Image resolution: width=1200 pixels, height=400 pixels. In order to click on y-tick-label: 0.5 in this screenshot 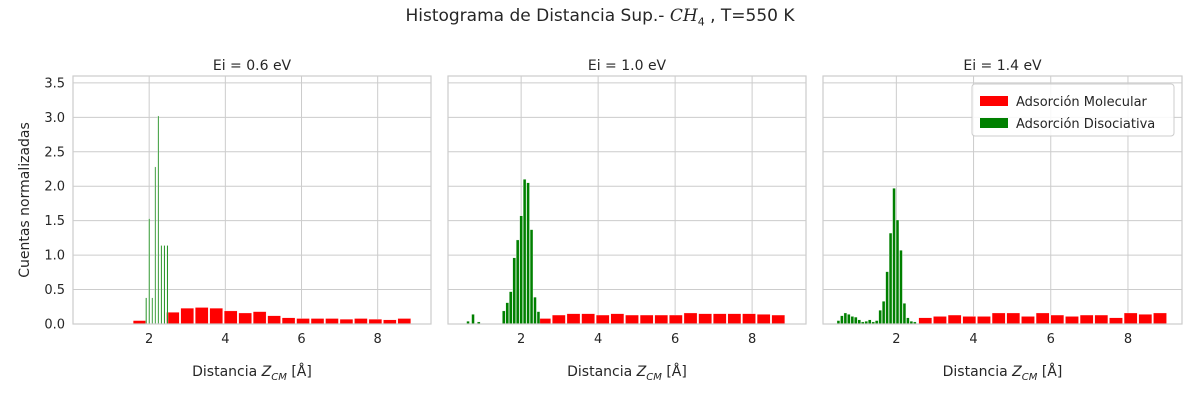, I will do `click(54, 290)`.